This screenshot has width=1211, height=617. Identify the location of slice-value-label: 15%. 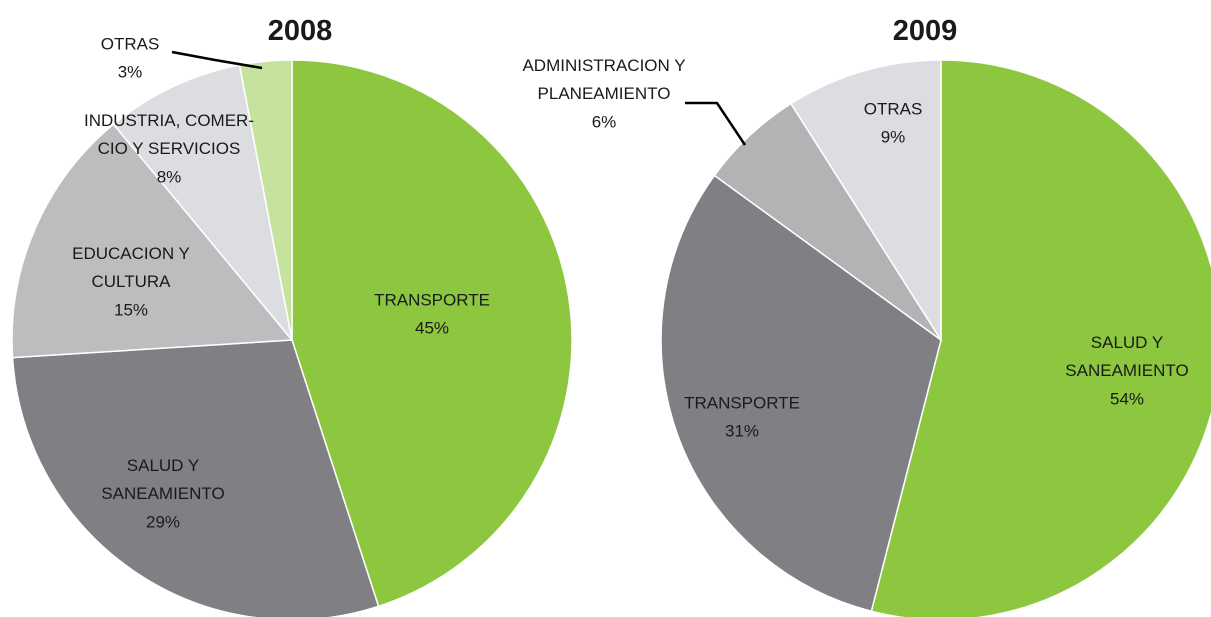
(131, 309).